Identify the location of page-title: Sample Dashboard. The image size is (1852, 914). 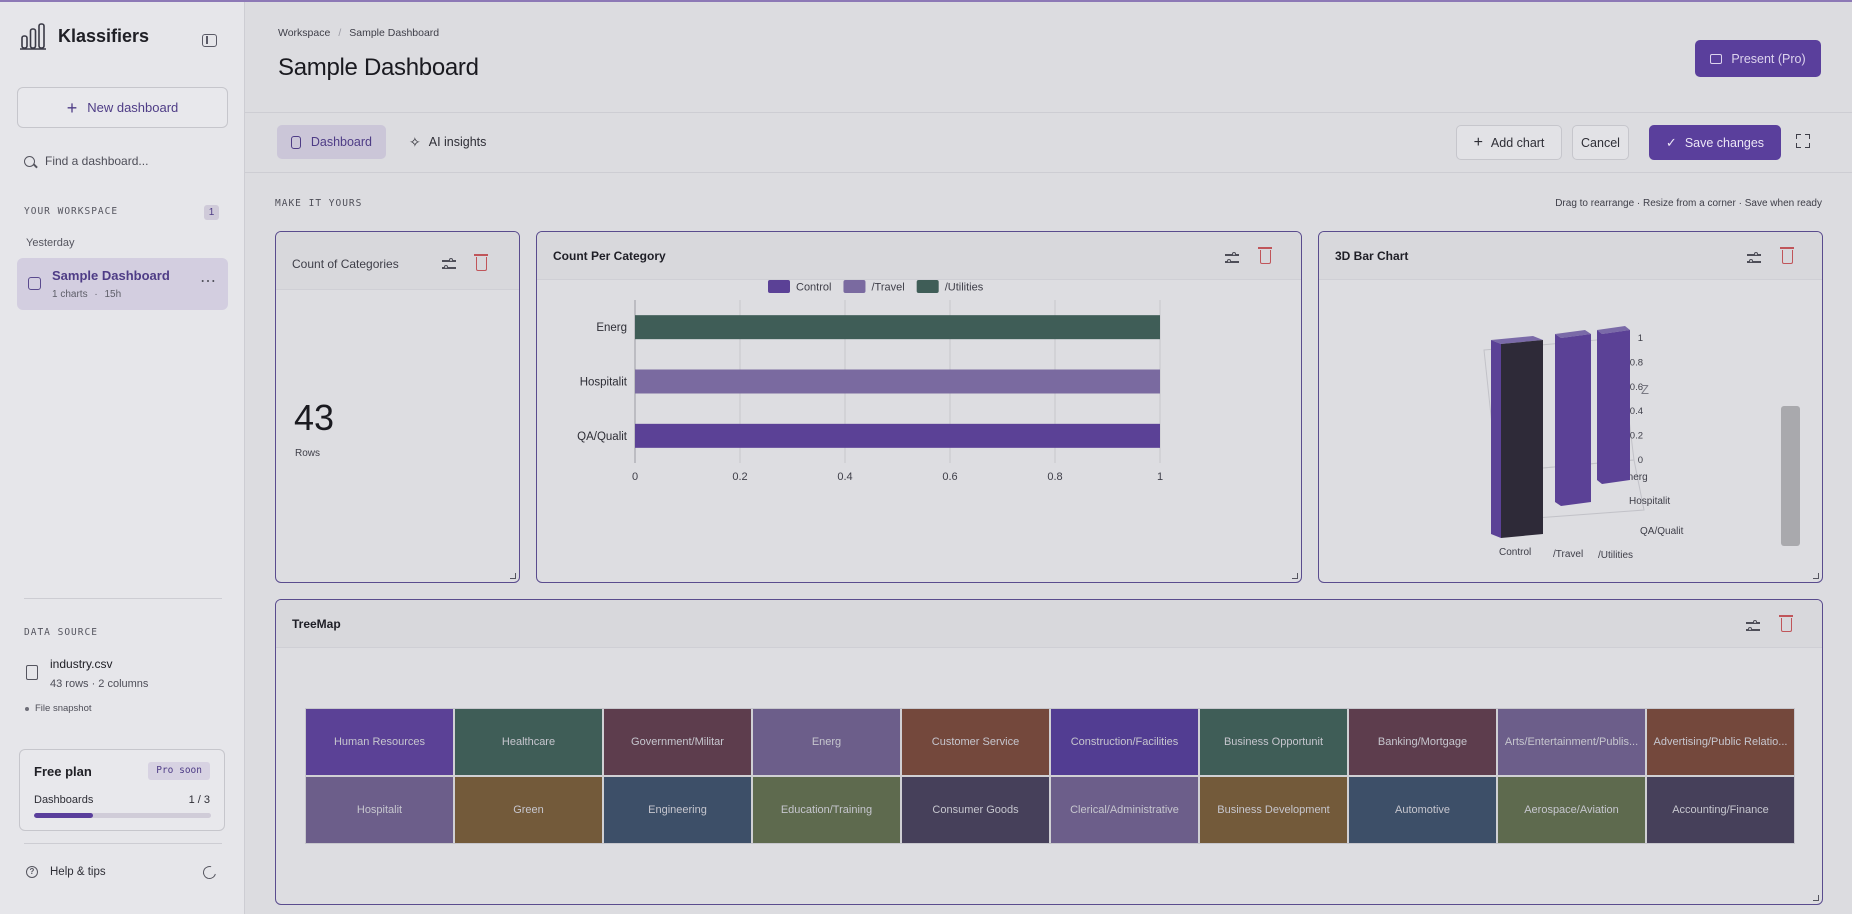
(378, 67).